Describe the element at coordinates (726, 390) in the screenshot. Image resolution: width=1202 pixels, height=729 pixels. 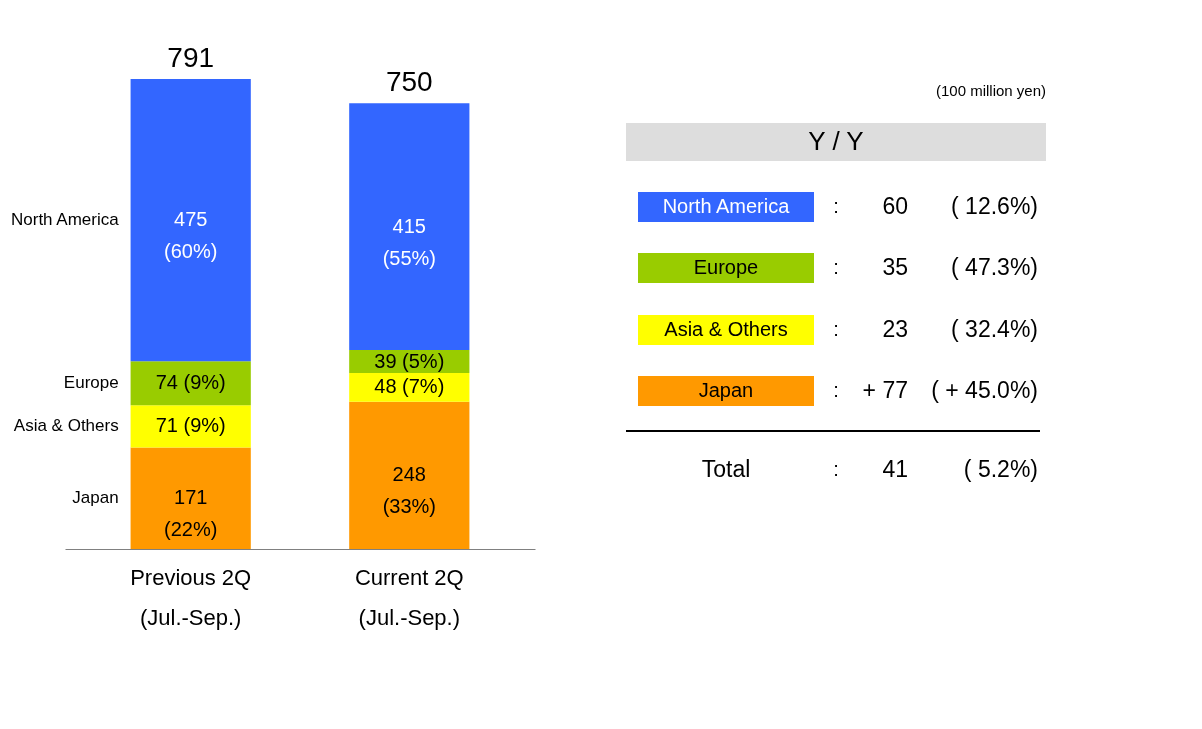
I see `text: Japan` at that location.